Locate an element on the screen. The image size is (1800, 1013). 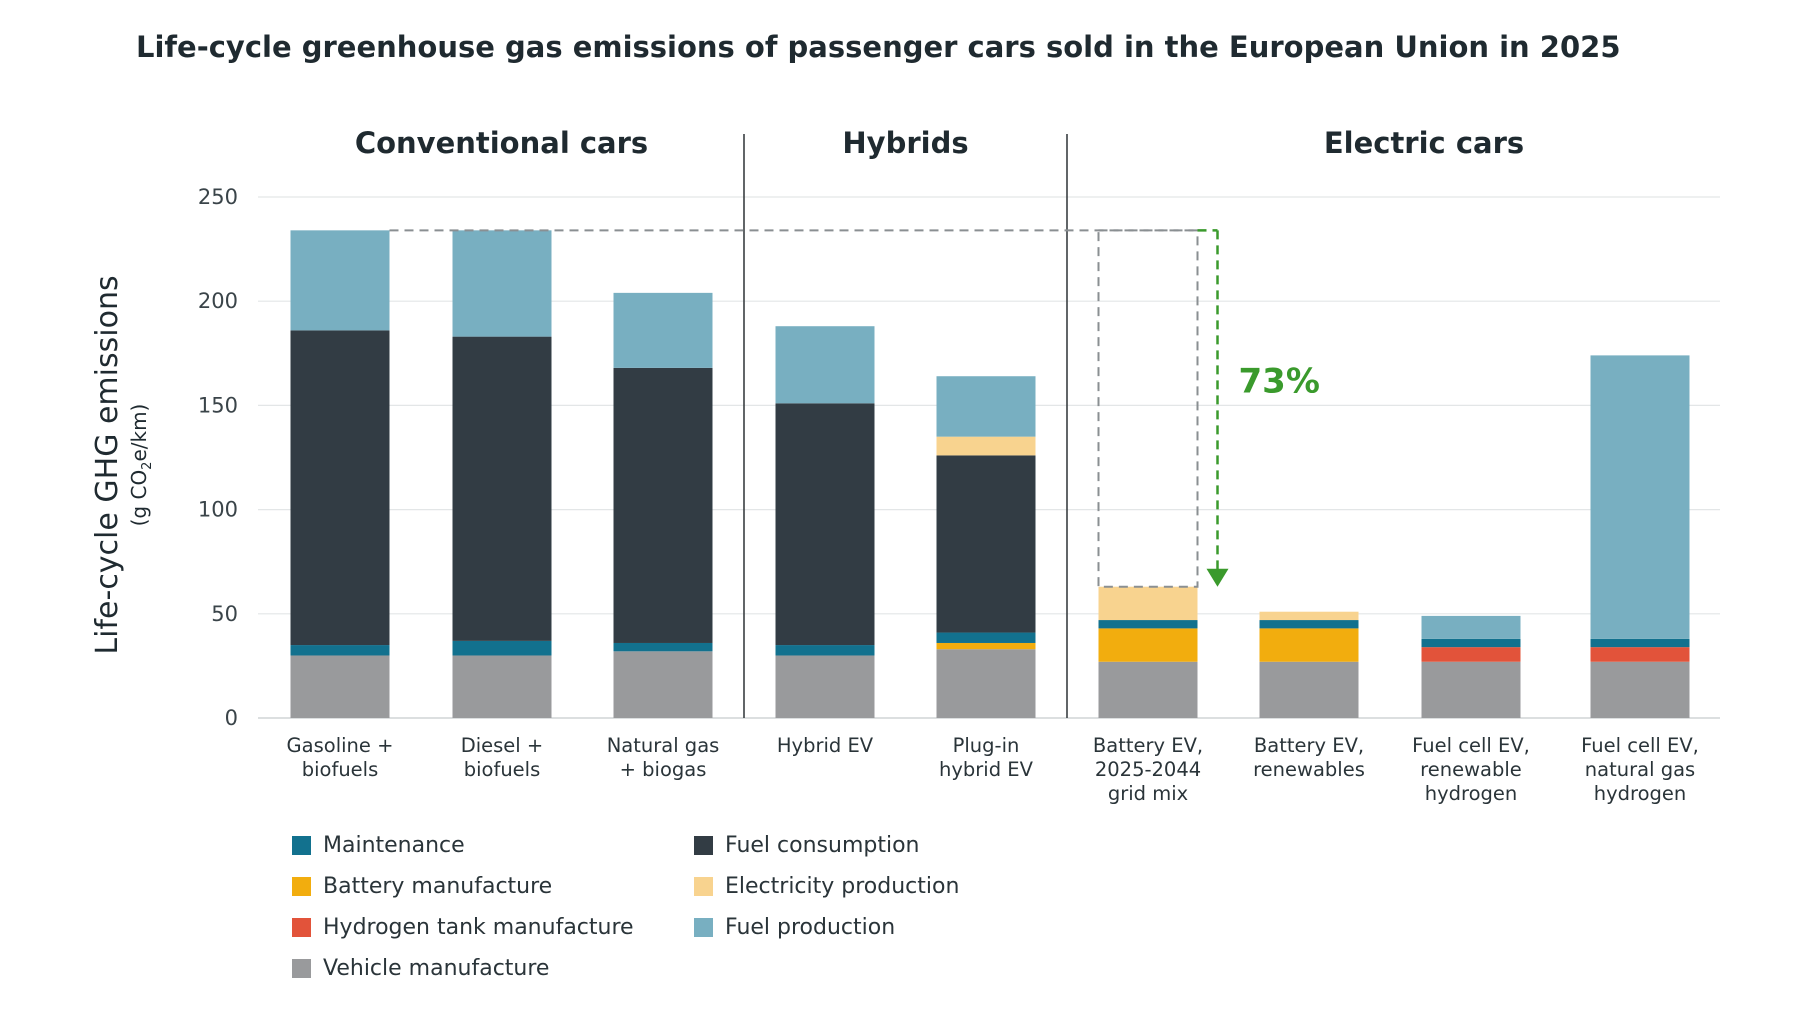
legend-item: Maintenance is located at coordinates (378, 845).